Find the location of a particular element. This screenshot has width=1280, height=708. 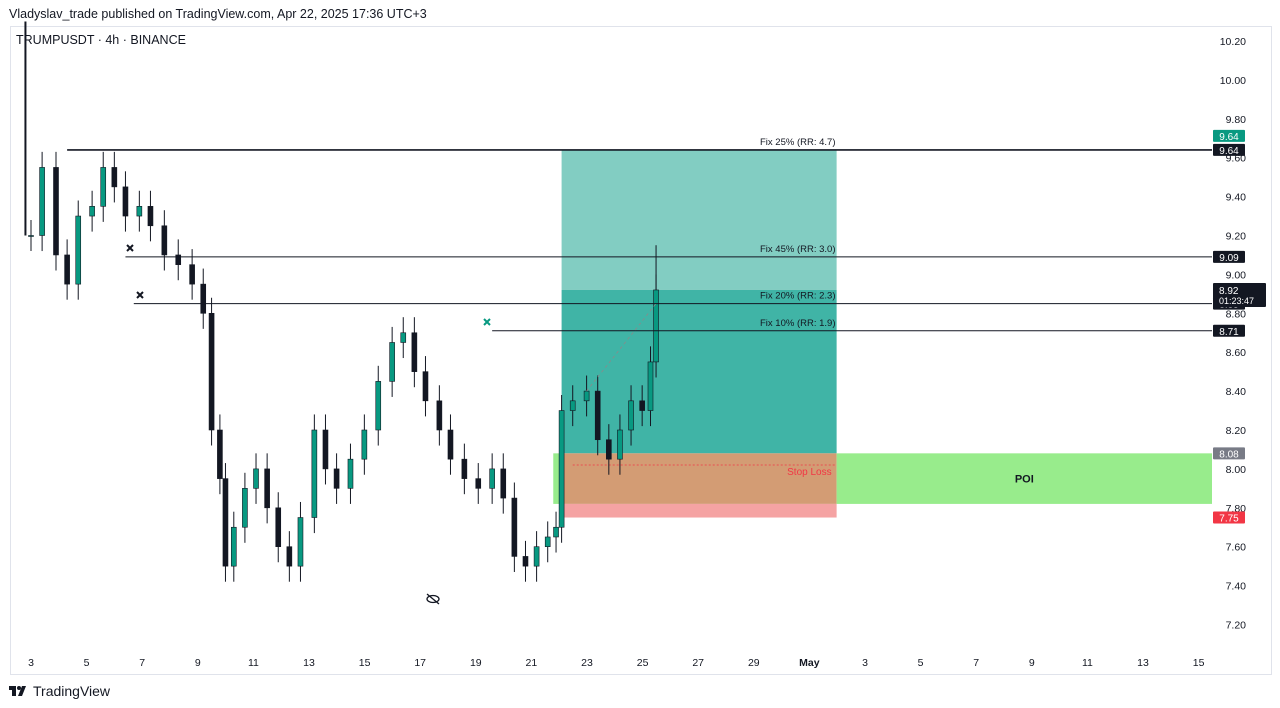

y-tick-label: 9.20 is located at coordinates (1236, 237).